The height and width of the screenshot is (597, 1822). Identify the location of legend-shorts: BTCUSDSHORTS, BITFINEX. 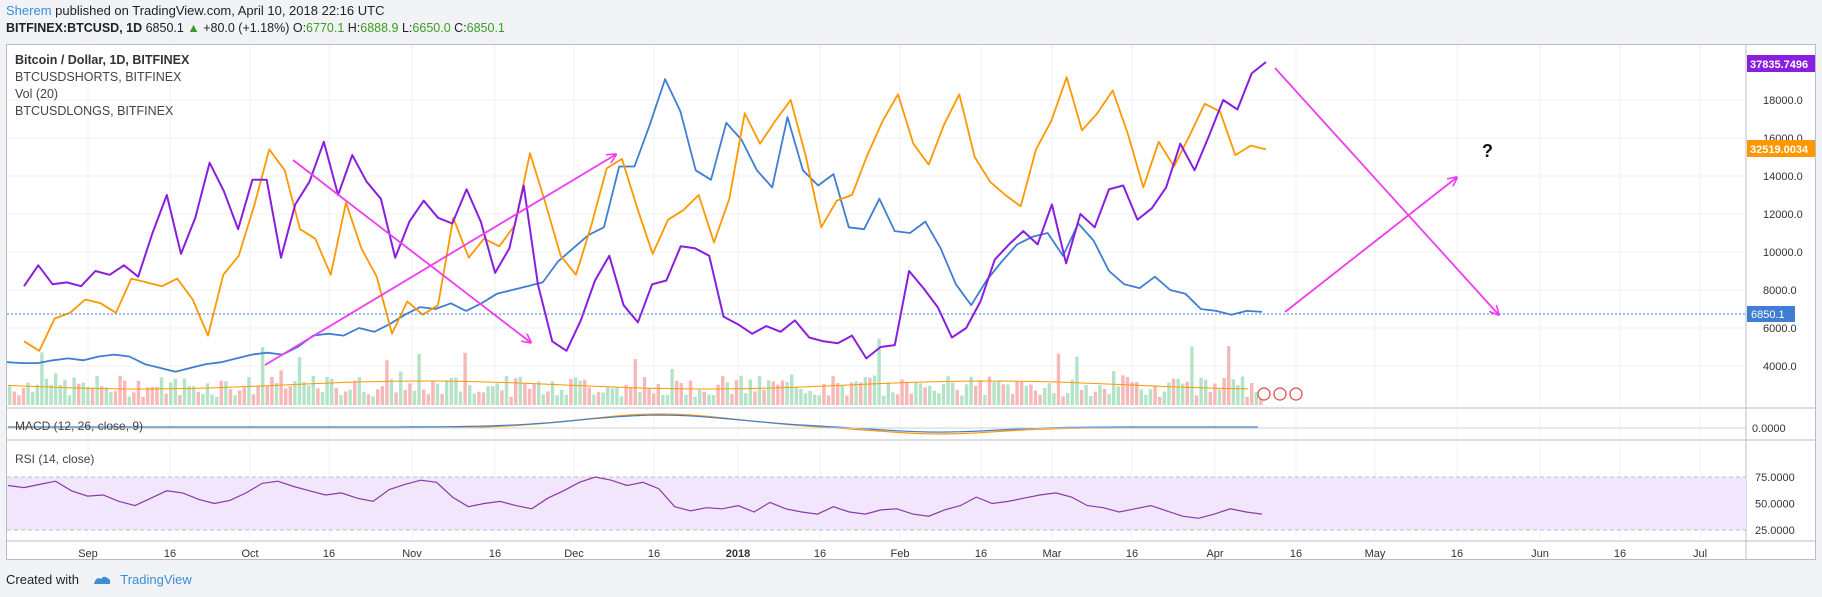
(98, 77).